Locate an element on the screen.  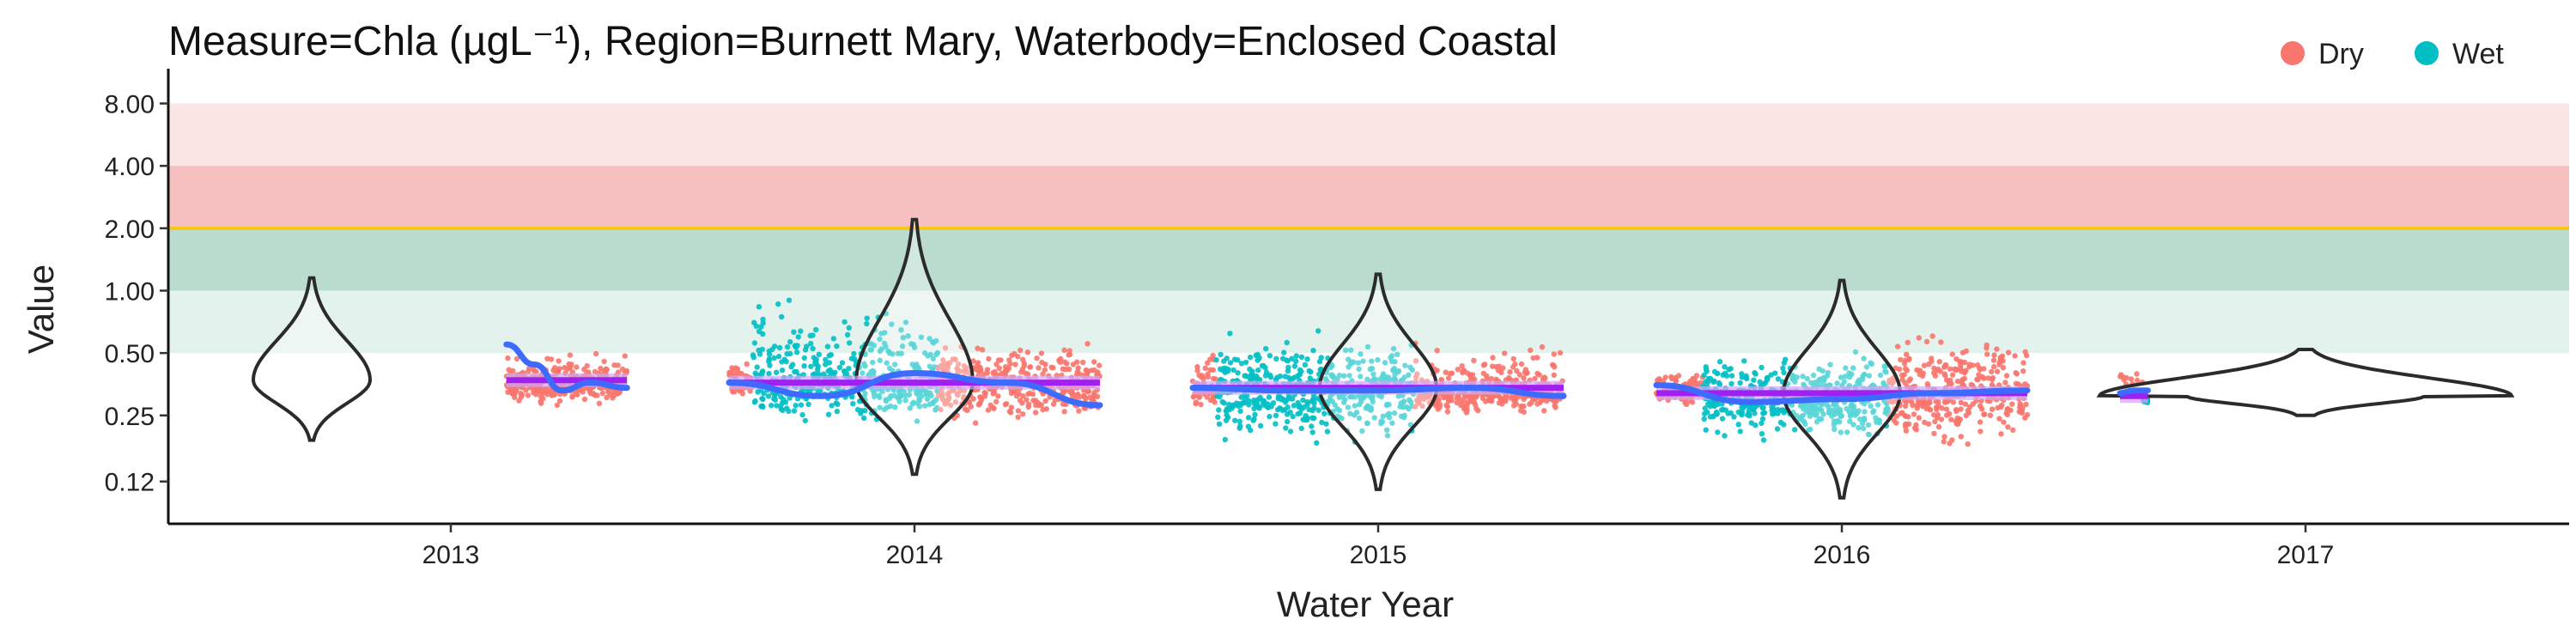
y-tick-label: 0.50 is located at coordinates (130, 354).